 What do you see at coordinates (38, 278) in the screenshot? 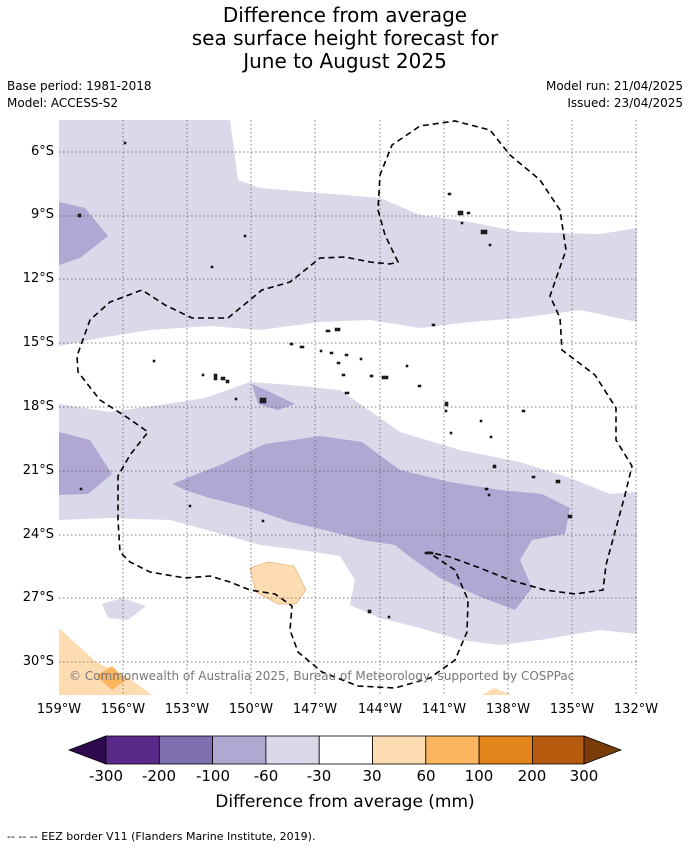
I see `lat-label-12s: 12°S` at bounding box center [38, 278].